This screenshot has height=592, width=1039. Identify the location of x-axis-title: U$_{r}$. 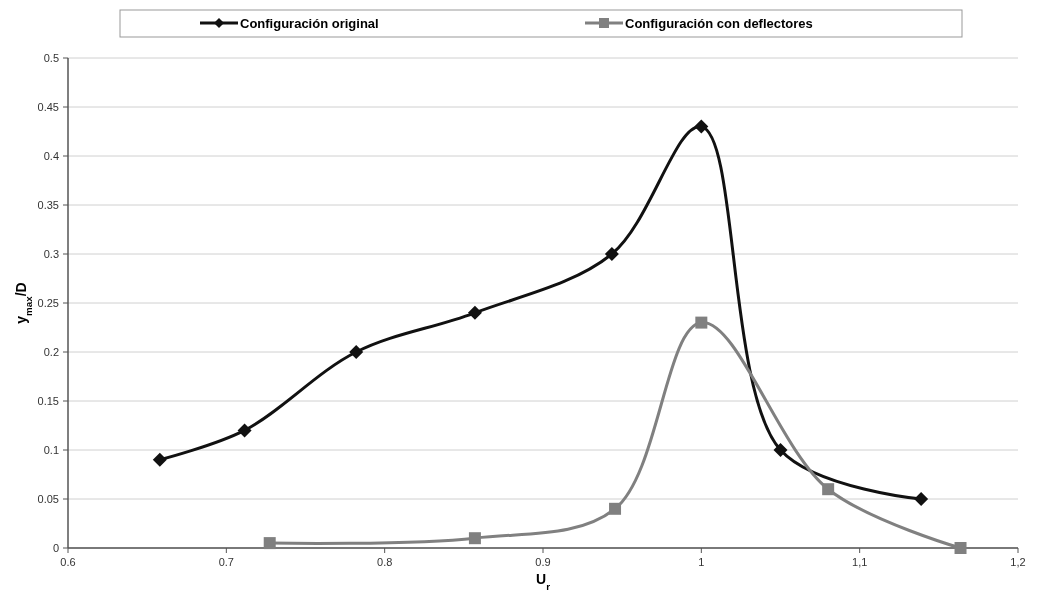
(543, 581).